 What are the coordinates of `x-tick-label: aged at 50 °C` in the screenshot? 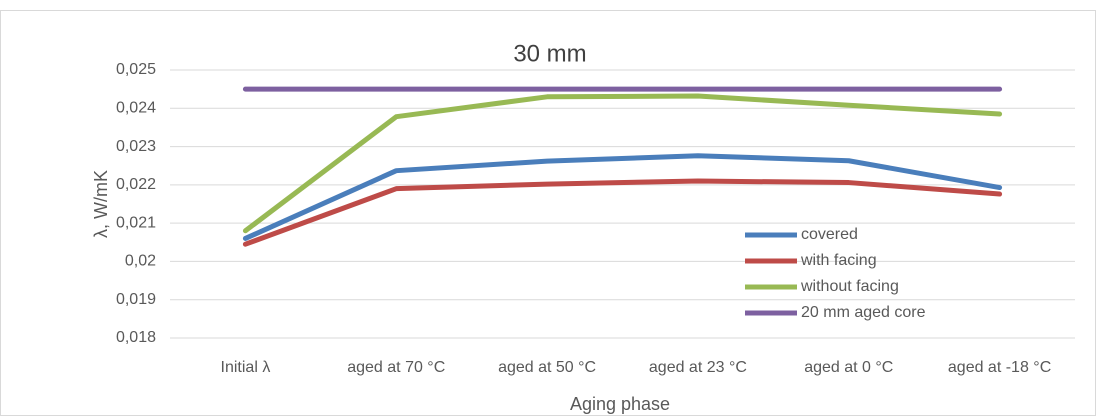 It's located at (547, 367).